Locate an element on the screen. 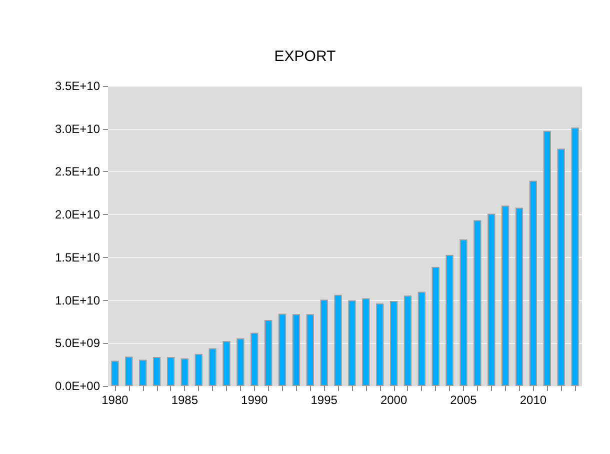 The height and width of the screenshot is (454, 610). y-tick-label: 2.5E+10 is located at coordinates (77, 171).